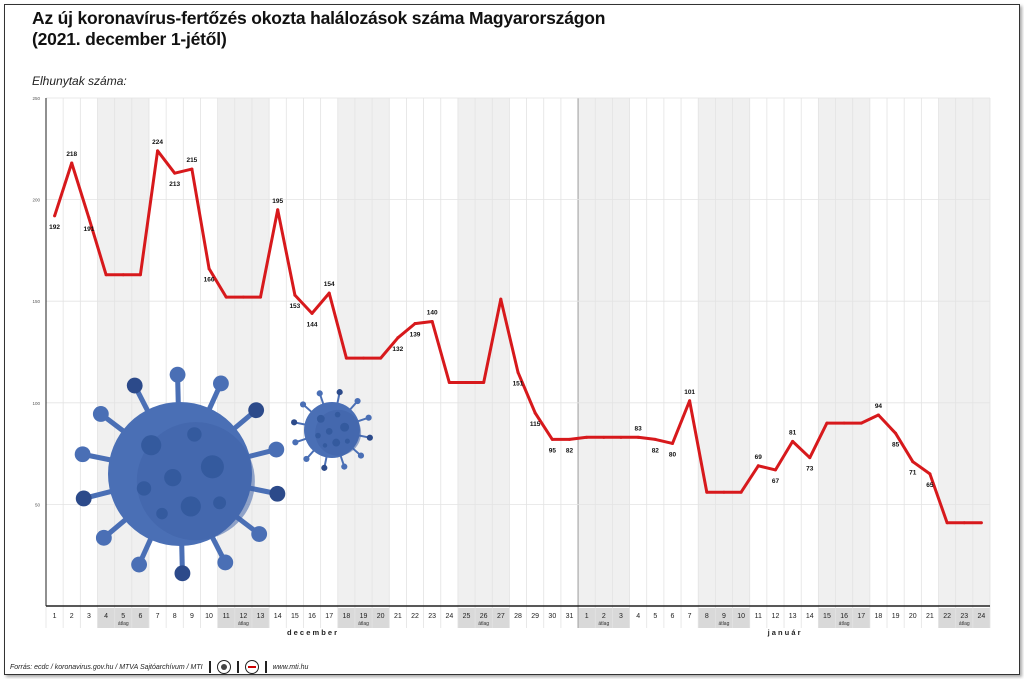  Describe the element at coordinates (88, 229) in the screenshot. I see `data-label: 191` at that location.